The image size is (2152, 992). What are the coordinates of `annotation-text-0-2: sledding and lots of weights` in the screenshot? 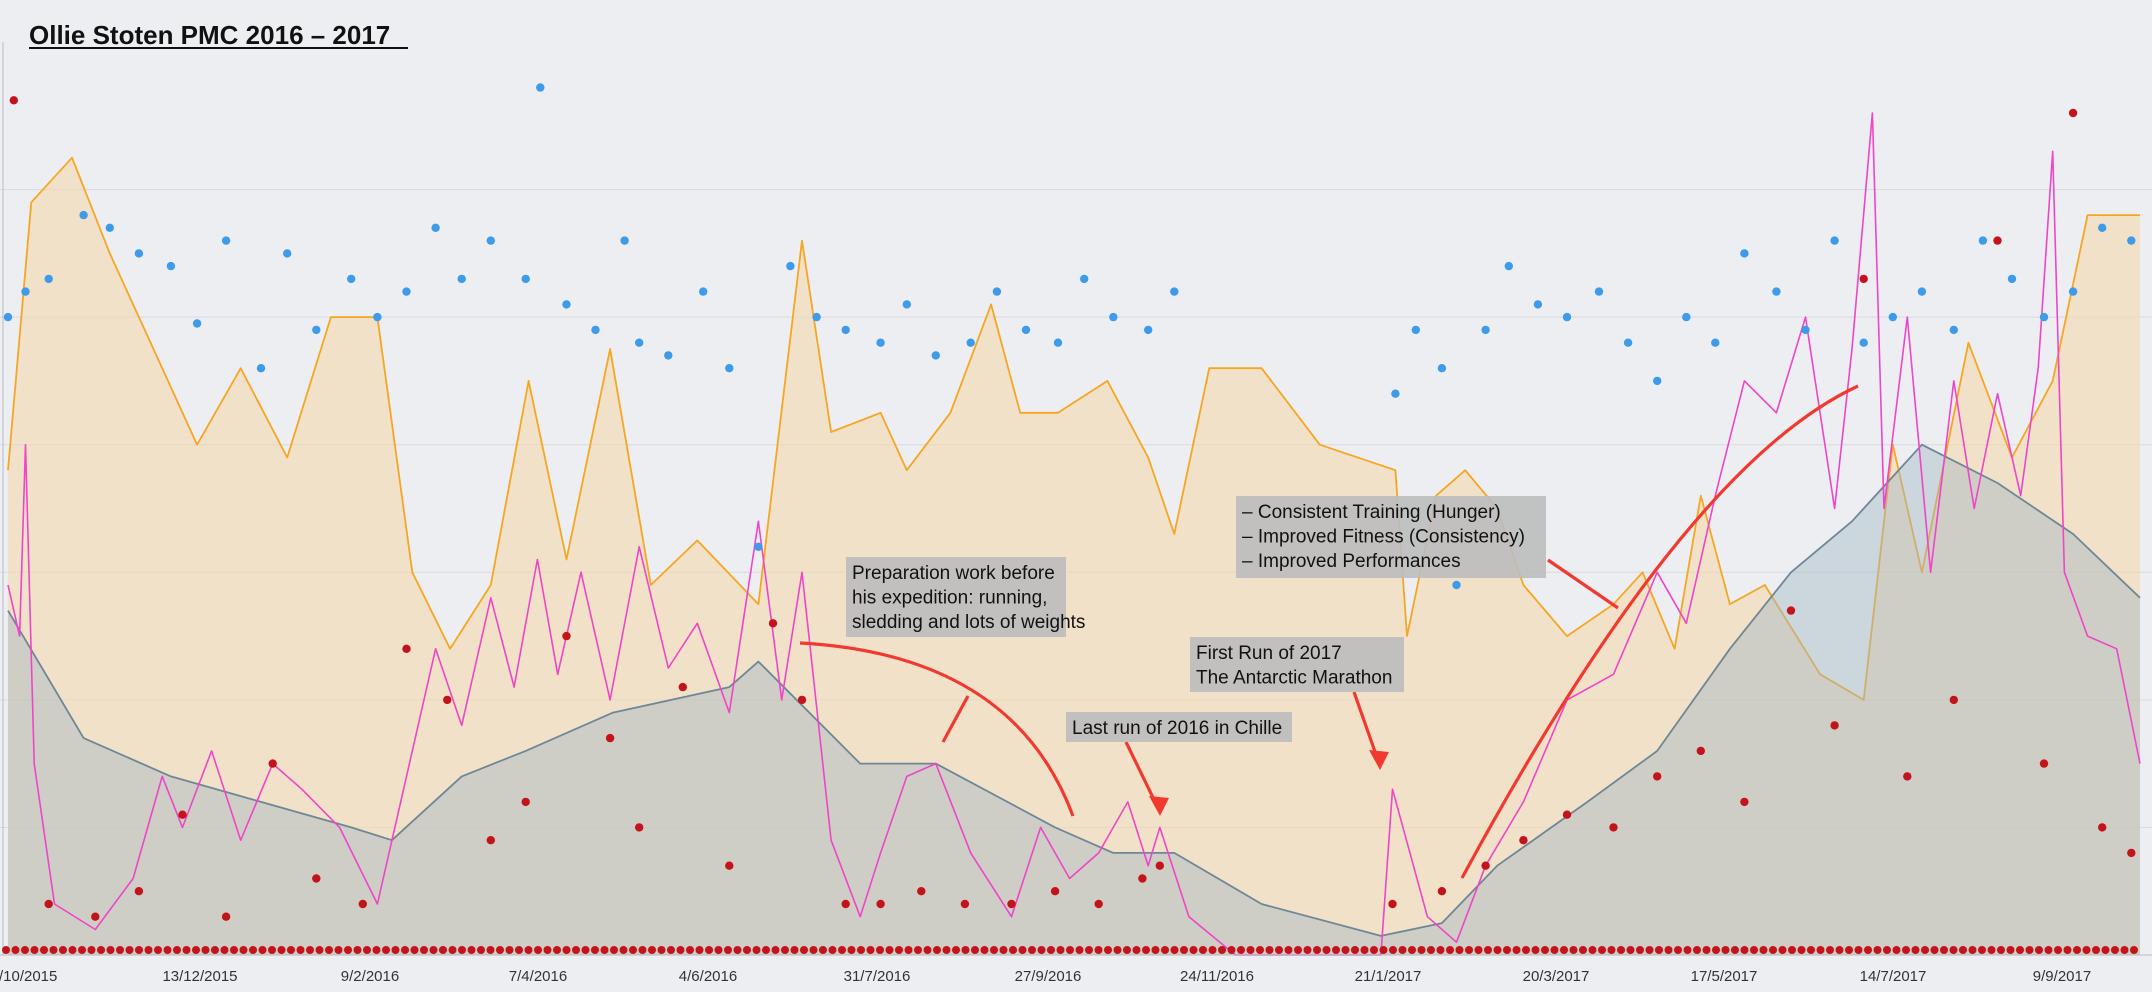 It's located at (968, 622).